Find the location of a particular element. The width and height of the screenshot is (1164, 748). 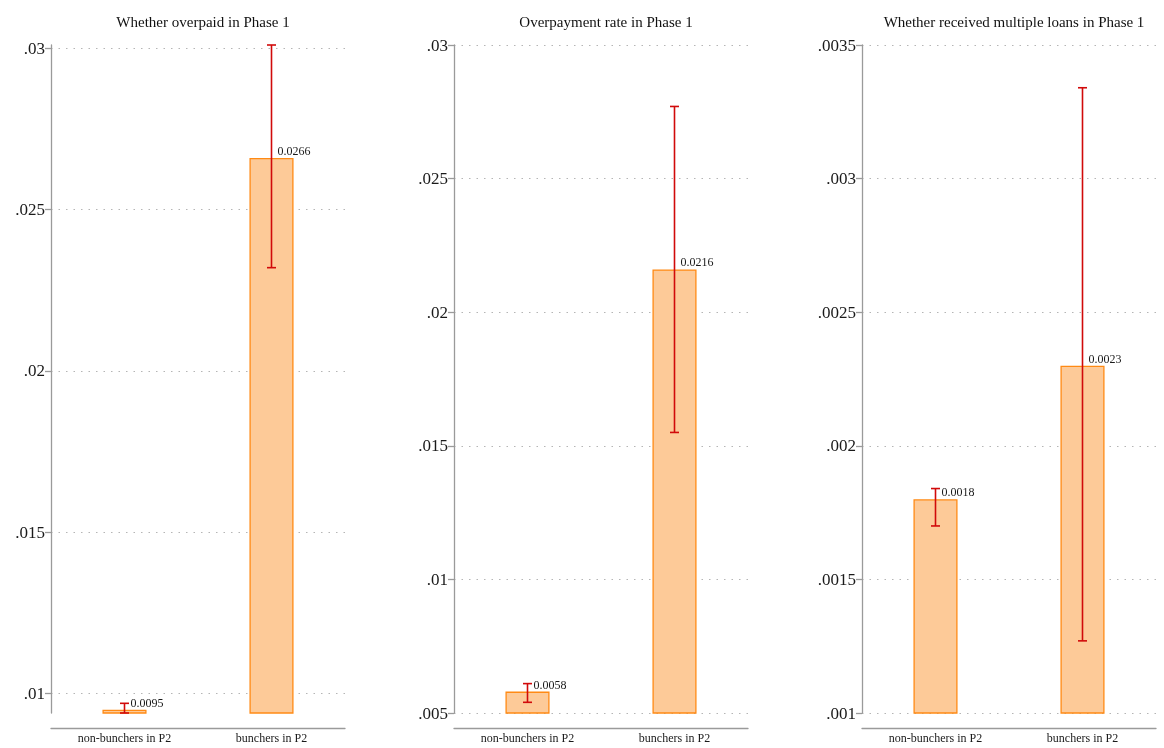

y-tick-label: .003 is located at coordinates (841, 179).